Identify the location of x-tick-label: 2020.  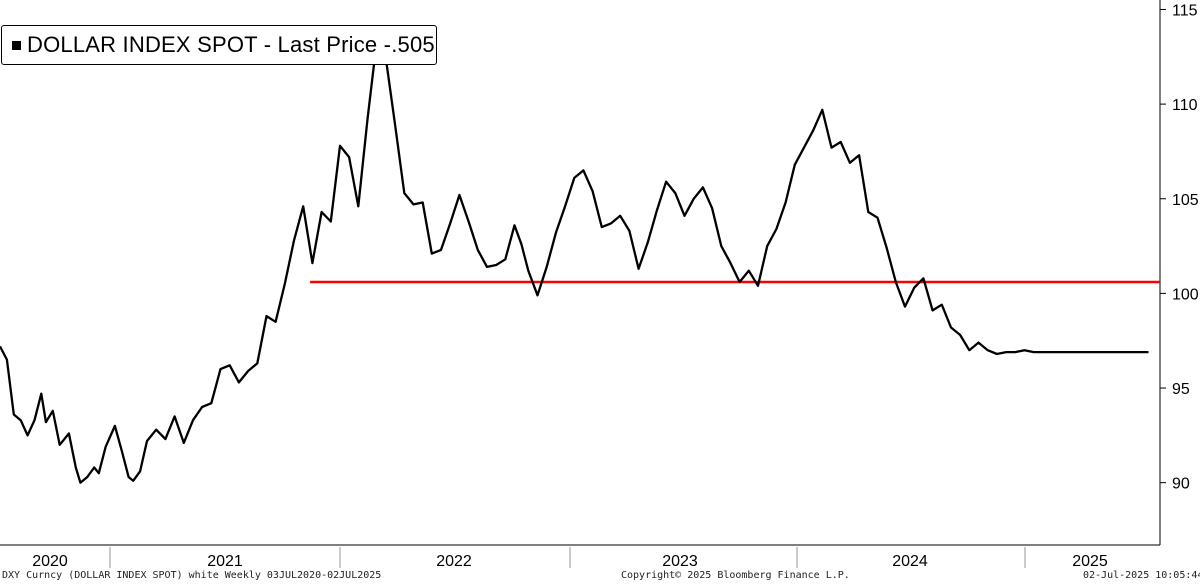
(50, 561).